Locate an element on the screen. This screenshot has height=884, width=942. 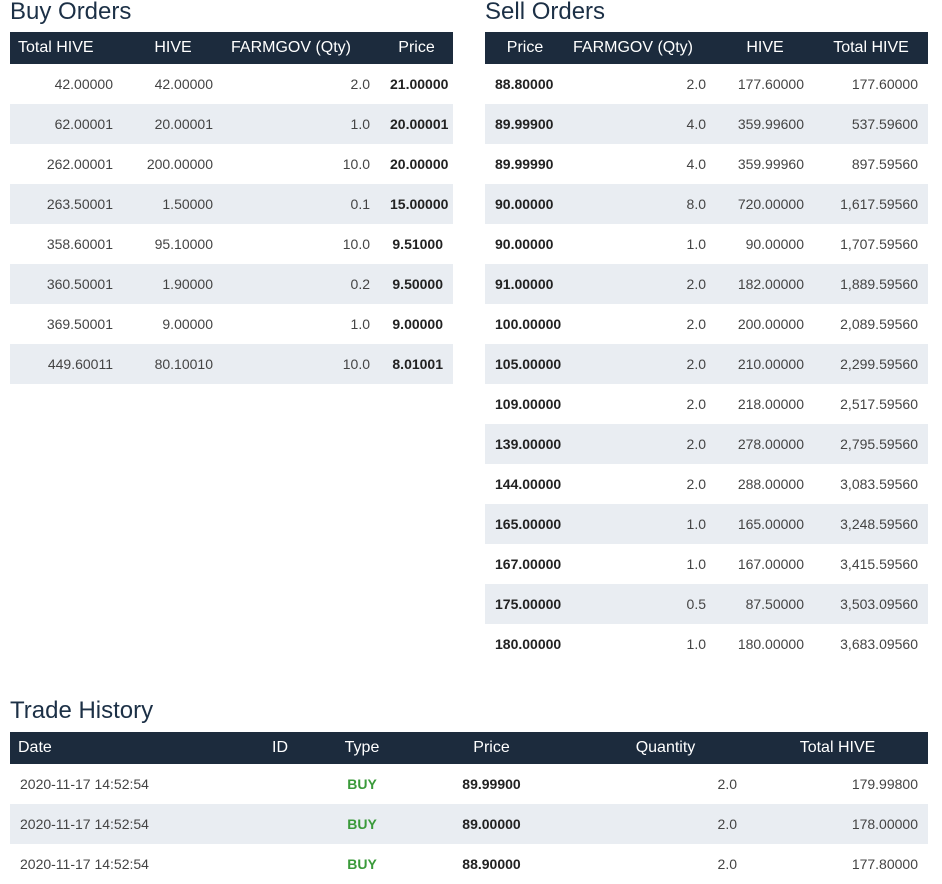
trade-header-quantity: Quantity is located at coordinates (665, 748).